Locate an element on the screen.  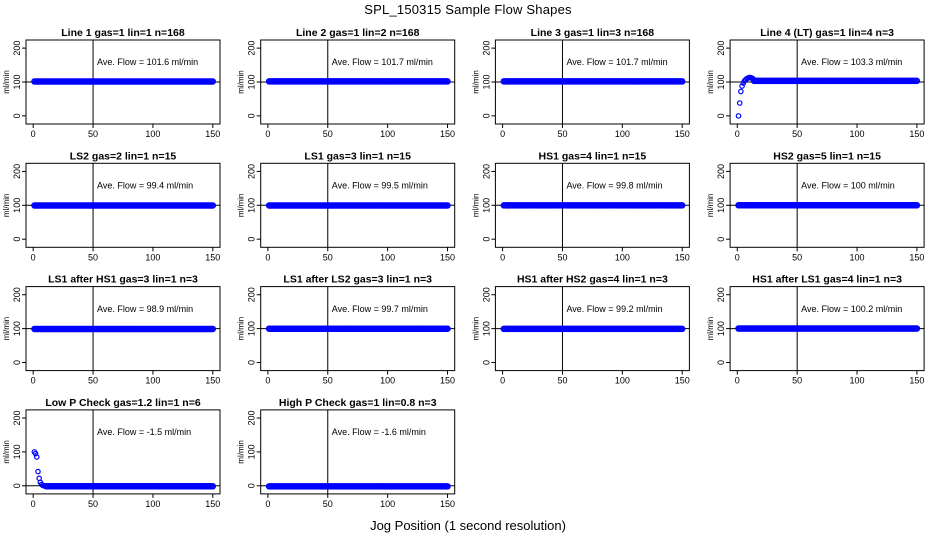
annotation-ave-flow: Ave. Flow = -1.5 ml/min is located at coordinates (144, 432).